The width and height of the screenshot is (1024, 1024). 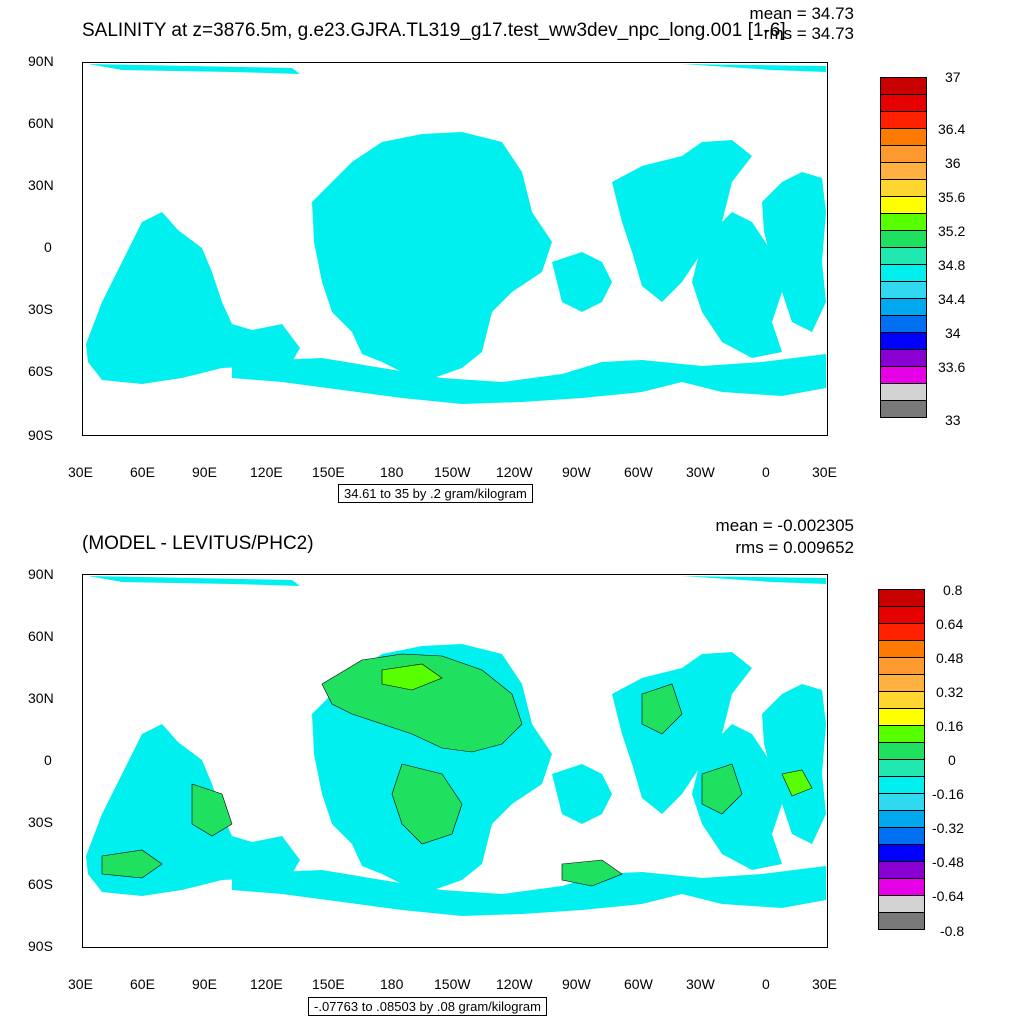 What do you see at coordinates (638, 472) in the screenshot?
I see `top-xtick: 60W` at bounding box center [638, 472].